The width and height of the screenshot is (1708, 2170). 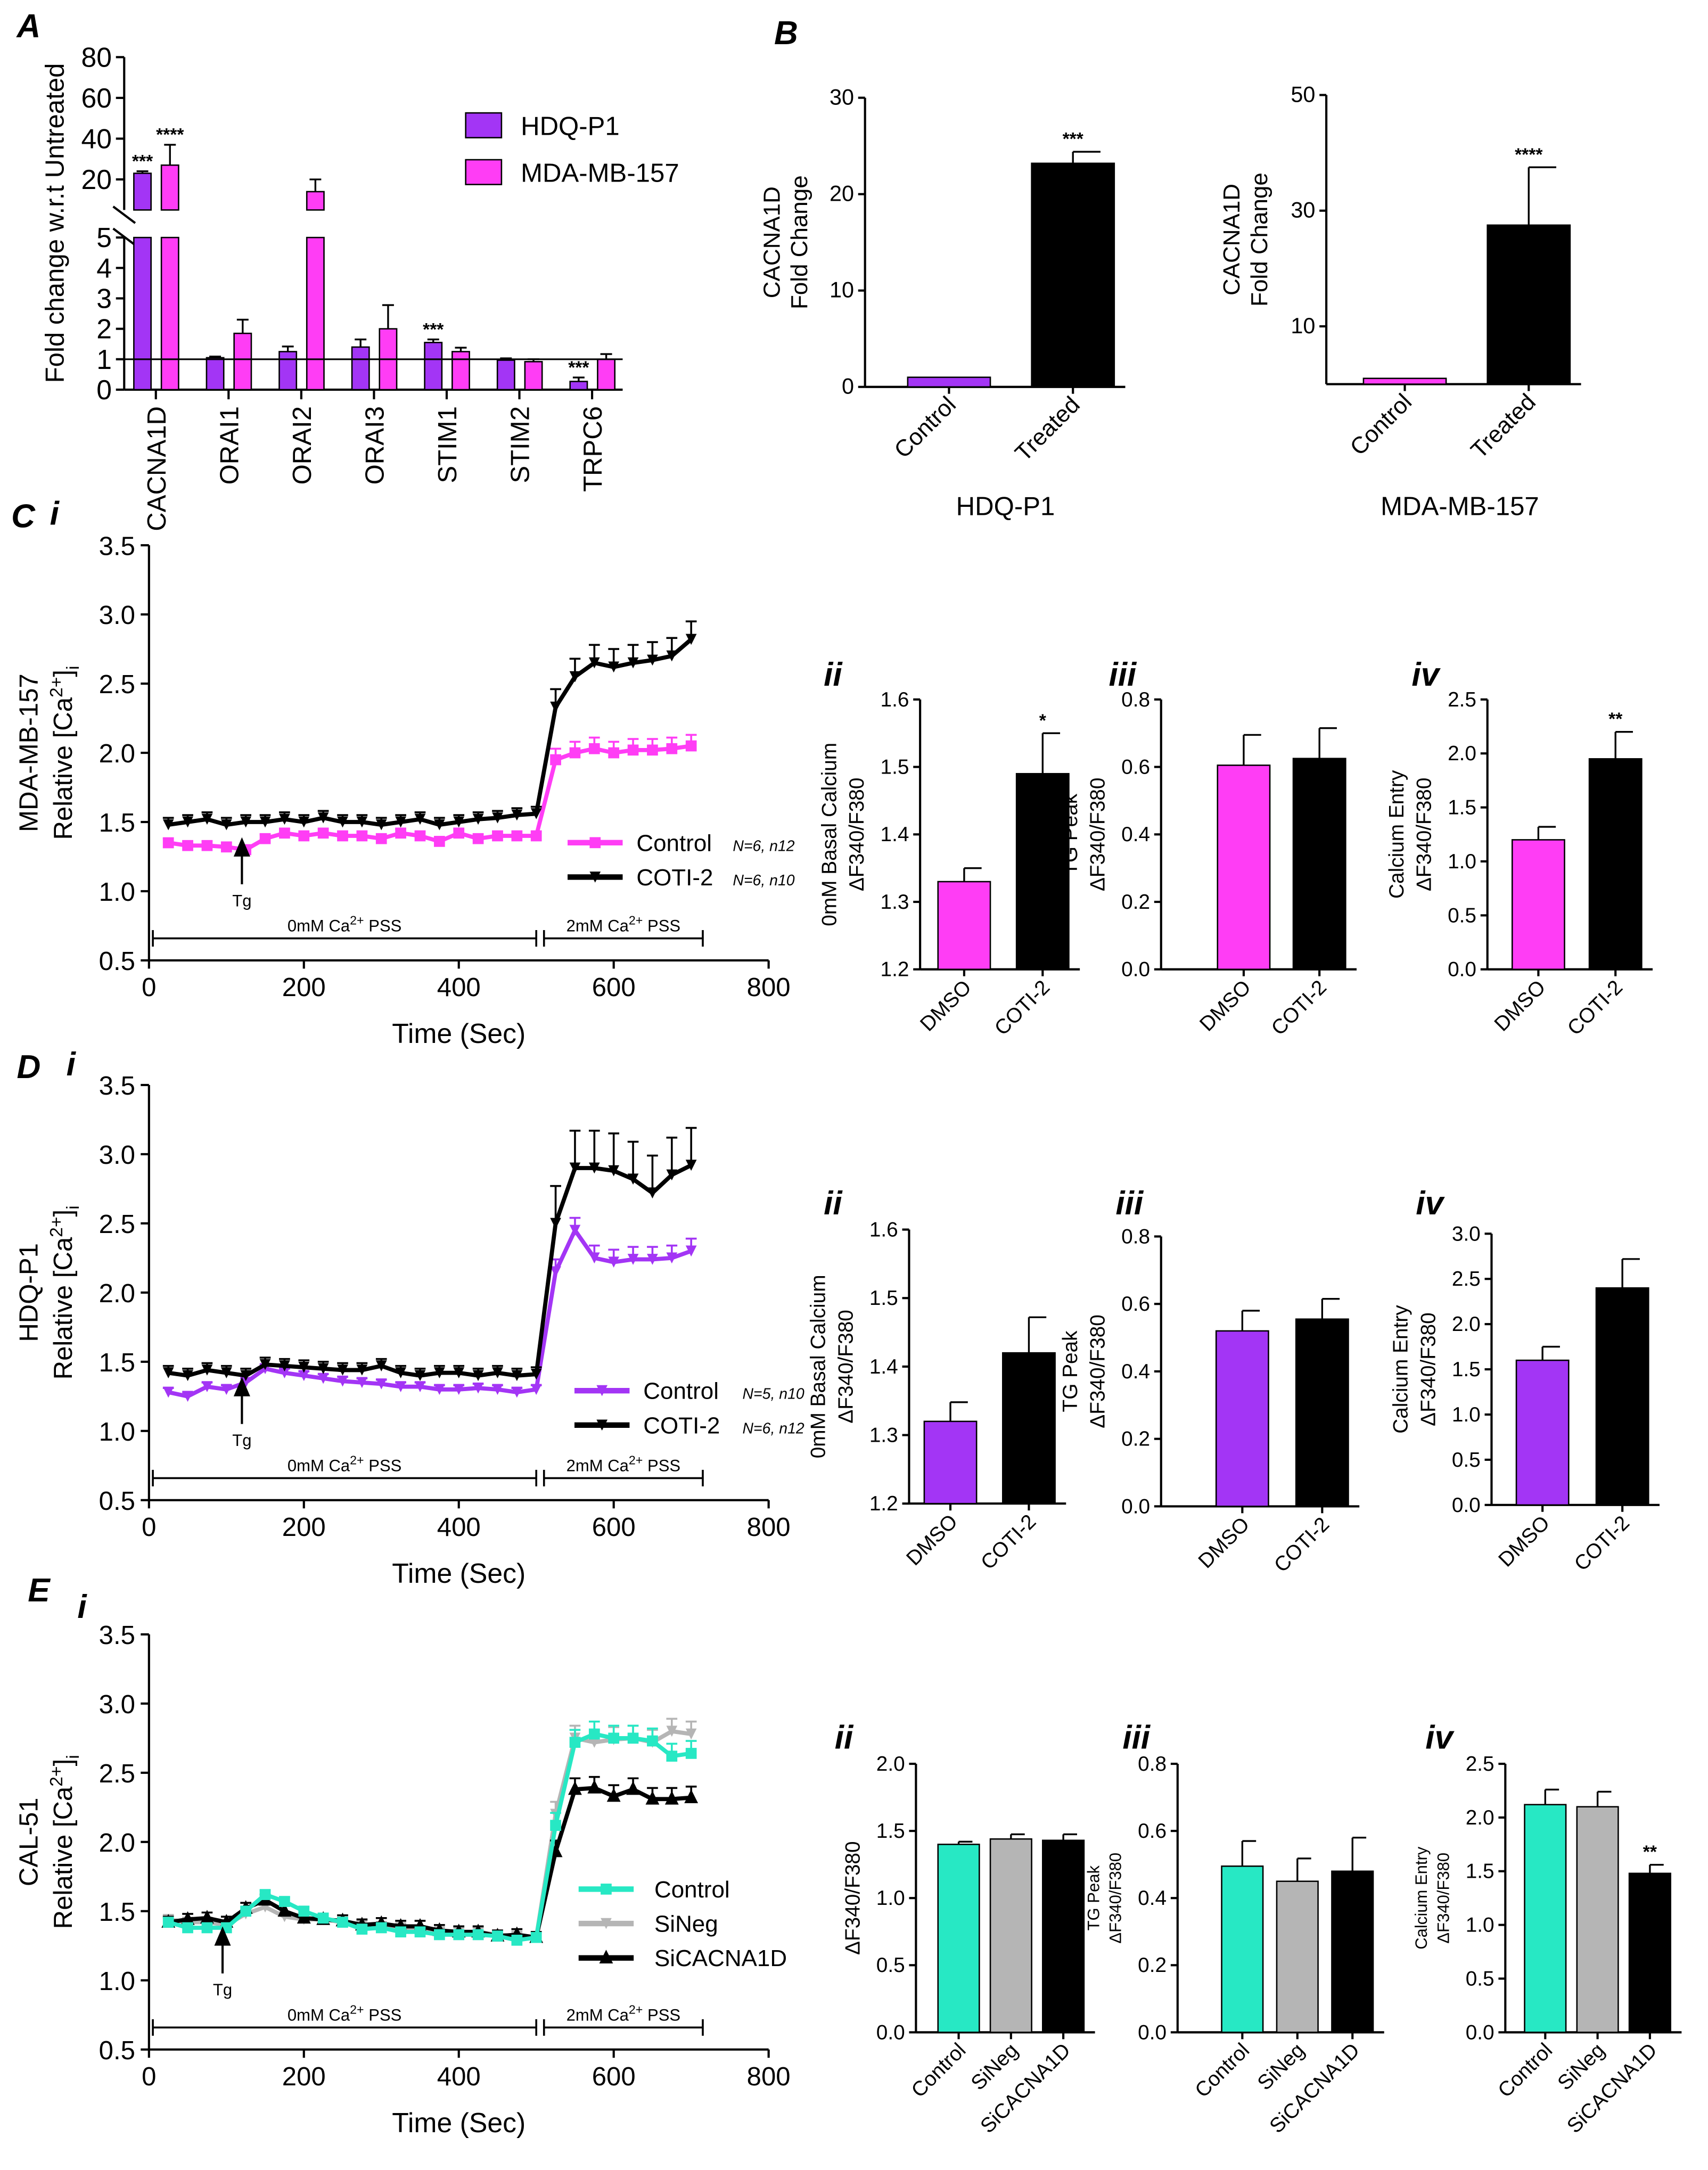 I want to click on x-tick-label: 600, so click(x=614, y=988).